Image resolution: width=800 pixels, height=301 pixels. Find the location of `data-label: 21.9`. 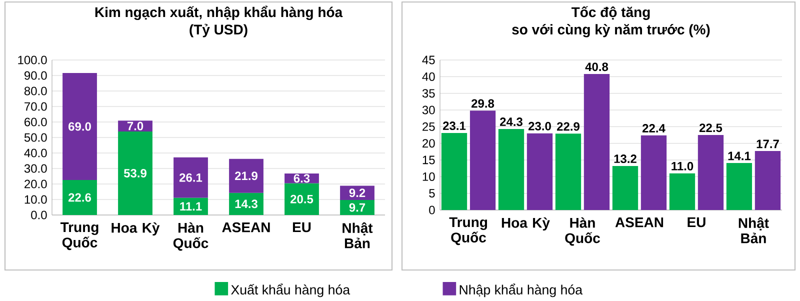

data-label: 21.9 is located at coordinates (246, 176).